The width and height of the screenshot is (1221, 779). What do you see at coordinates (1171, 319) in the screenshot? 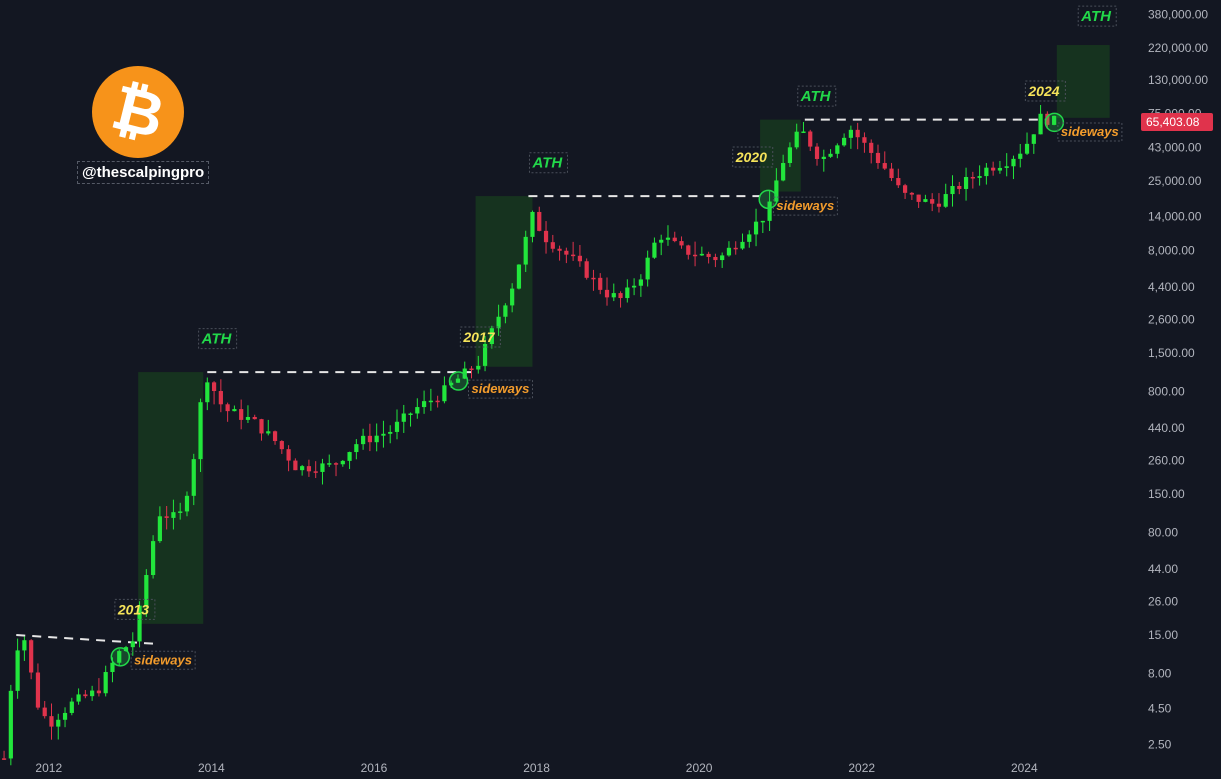
I see `y-tick-label: 2,600.00` at bounding box center [1171, 319].